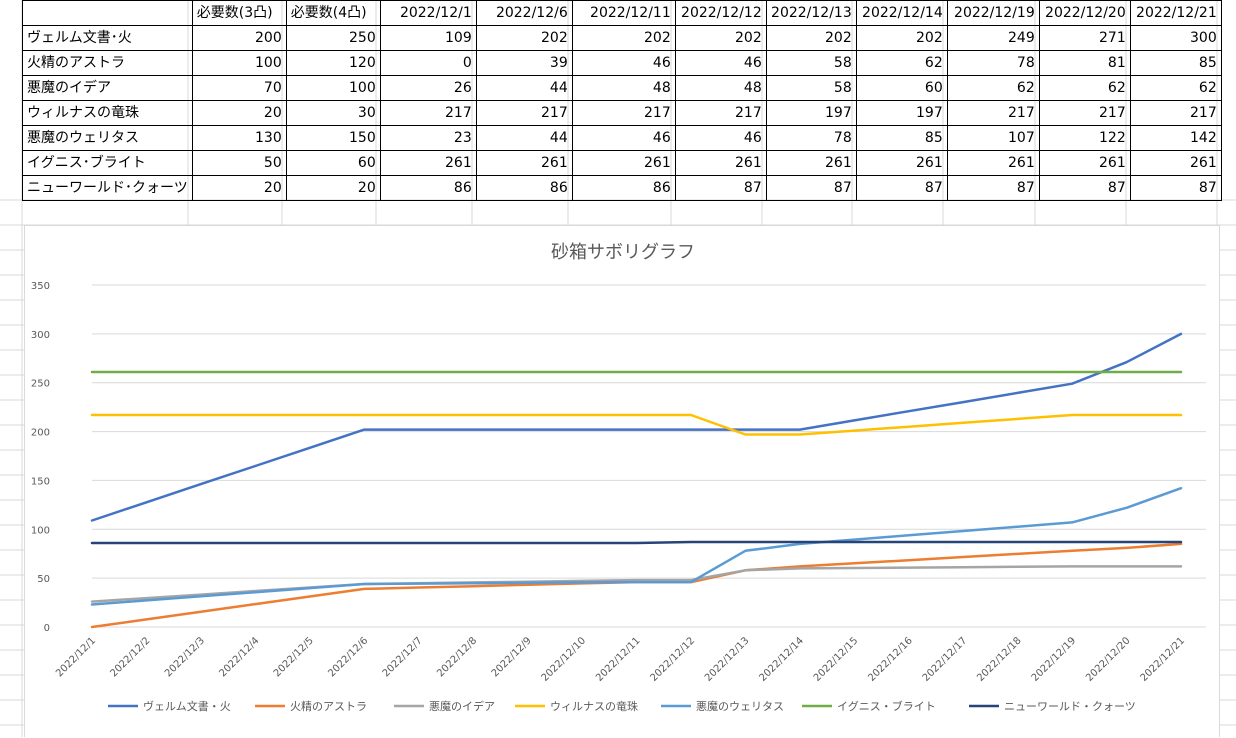 The image size is (1236, 738). What do you see at coordinates (107, 188) in the screenshot?
I see `item-name-cell: ニューワールド･クォーツ` at bounding box center [107, 188].